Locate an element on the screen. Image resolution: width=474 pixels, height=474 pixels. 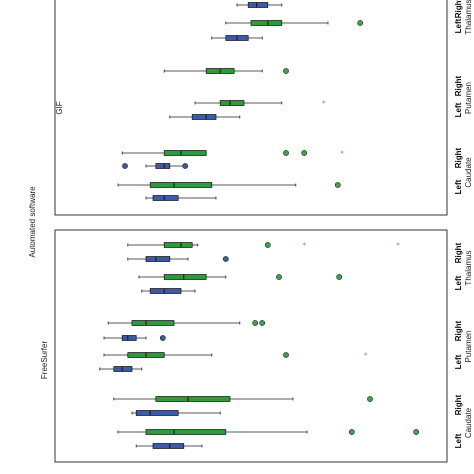
outer-label: Automated software is located at coordinates (32, 222).